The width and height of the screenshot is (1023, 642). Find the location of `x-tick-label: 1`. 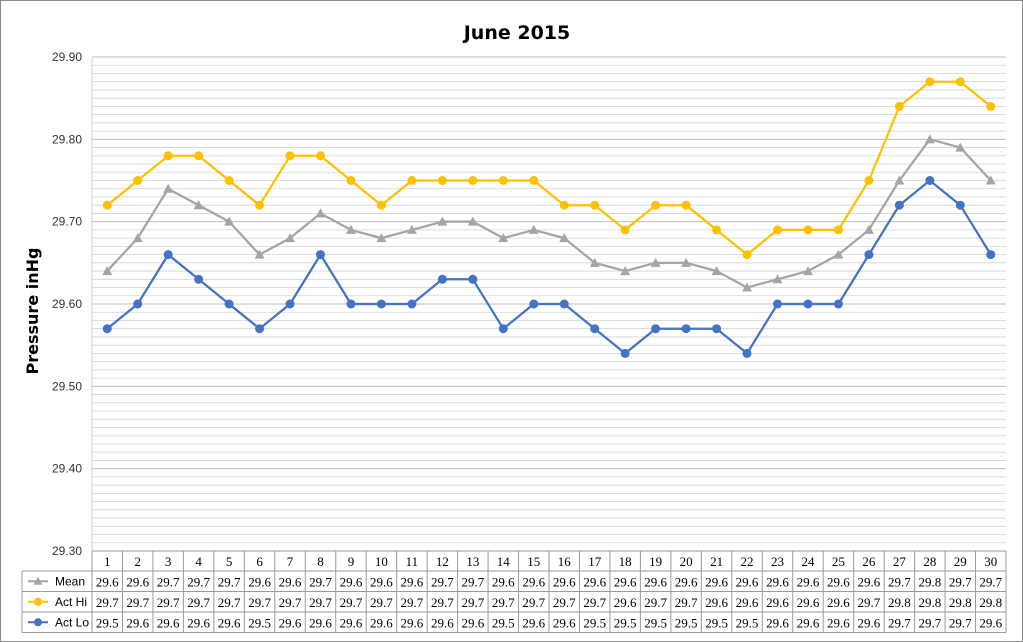

x-tick-label: 1 is located at coordinates (107, 561).